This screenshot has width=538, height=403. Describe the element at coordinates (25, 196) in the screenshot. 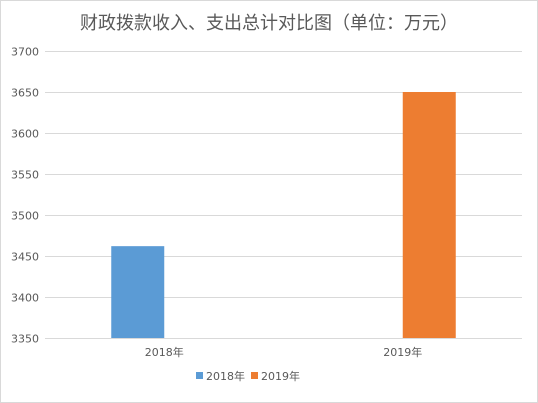

I see `y-axis: 3350 3400 3450 3500 3550 3600 3650 3700` at that location.